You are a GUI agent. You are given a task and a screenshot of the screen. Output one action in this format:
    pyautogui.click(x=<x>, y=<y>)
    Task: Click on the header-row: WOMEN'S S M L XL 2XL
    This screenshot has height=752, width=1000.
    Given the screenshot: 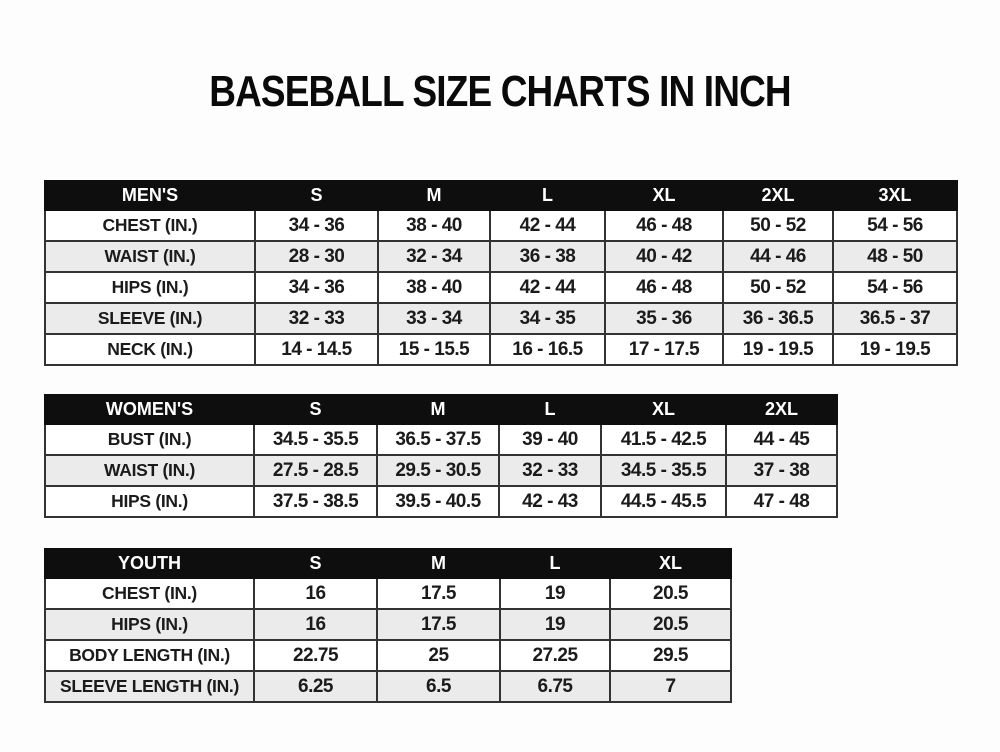 What is the action you would take?
    pyautogui.click(x=441, y=409)
    